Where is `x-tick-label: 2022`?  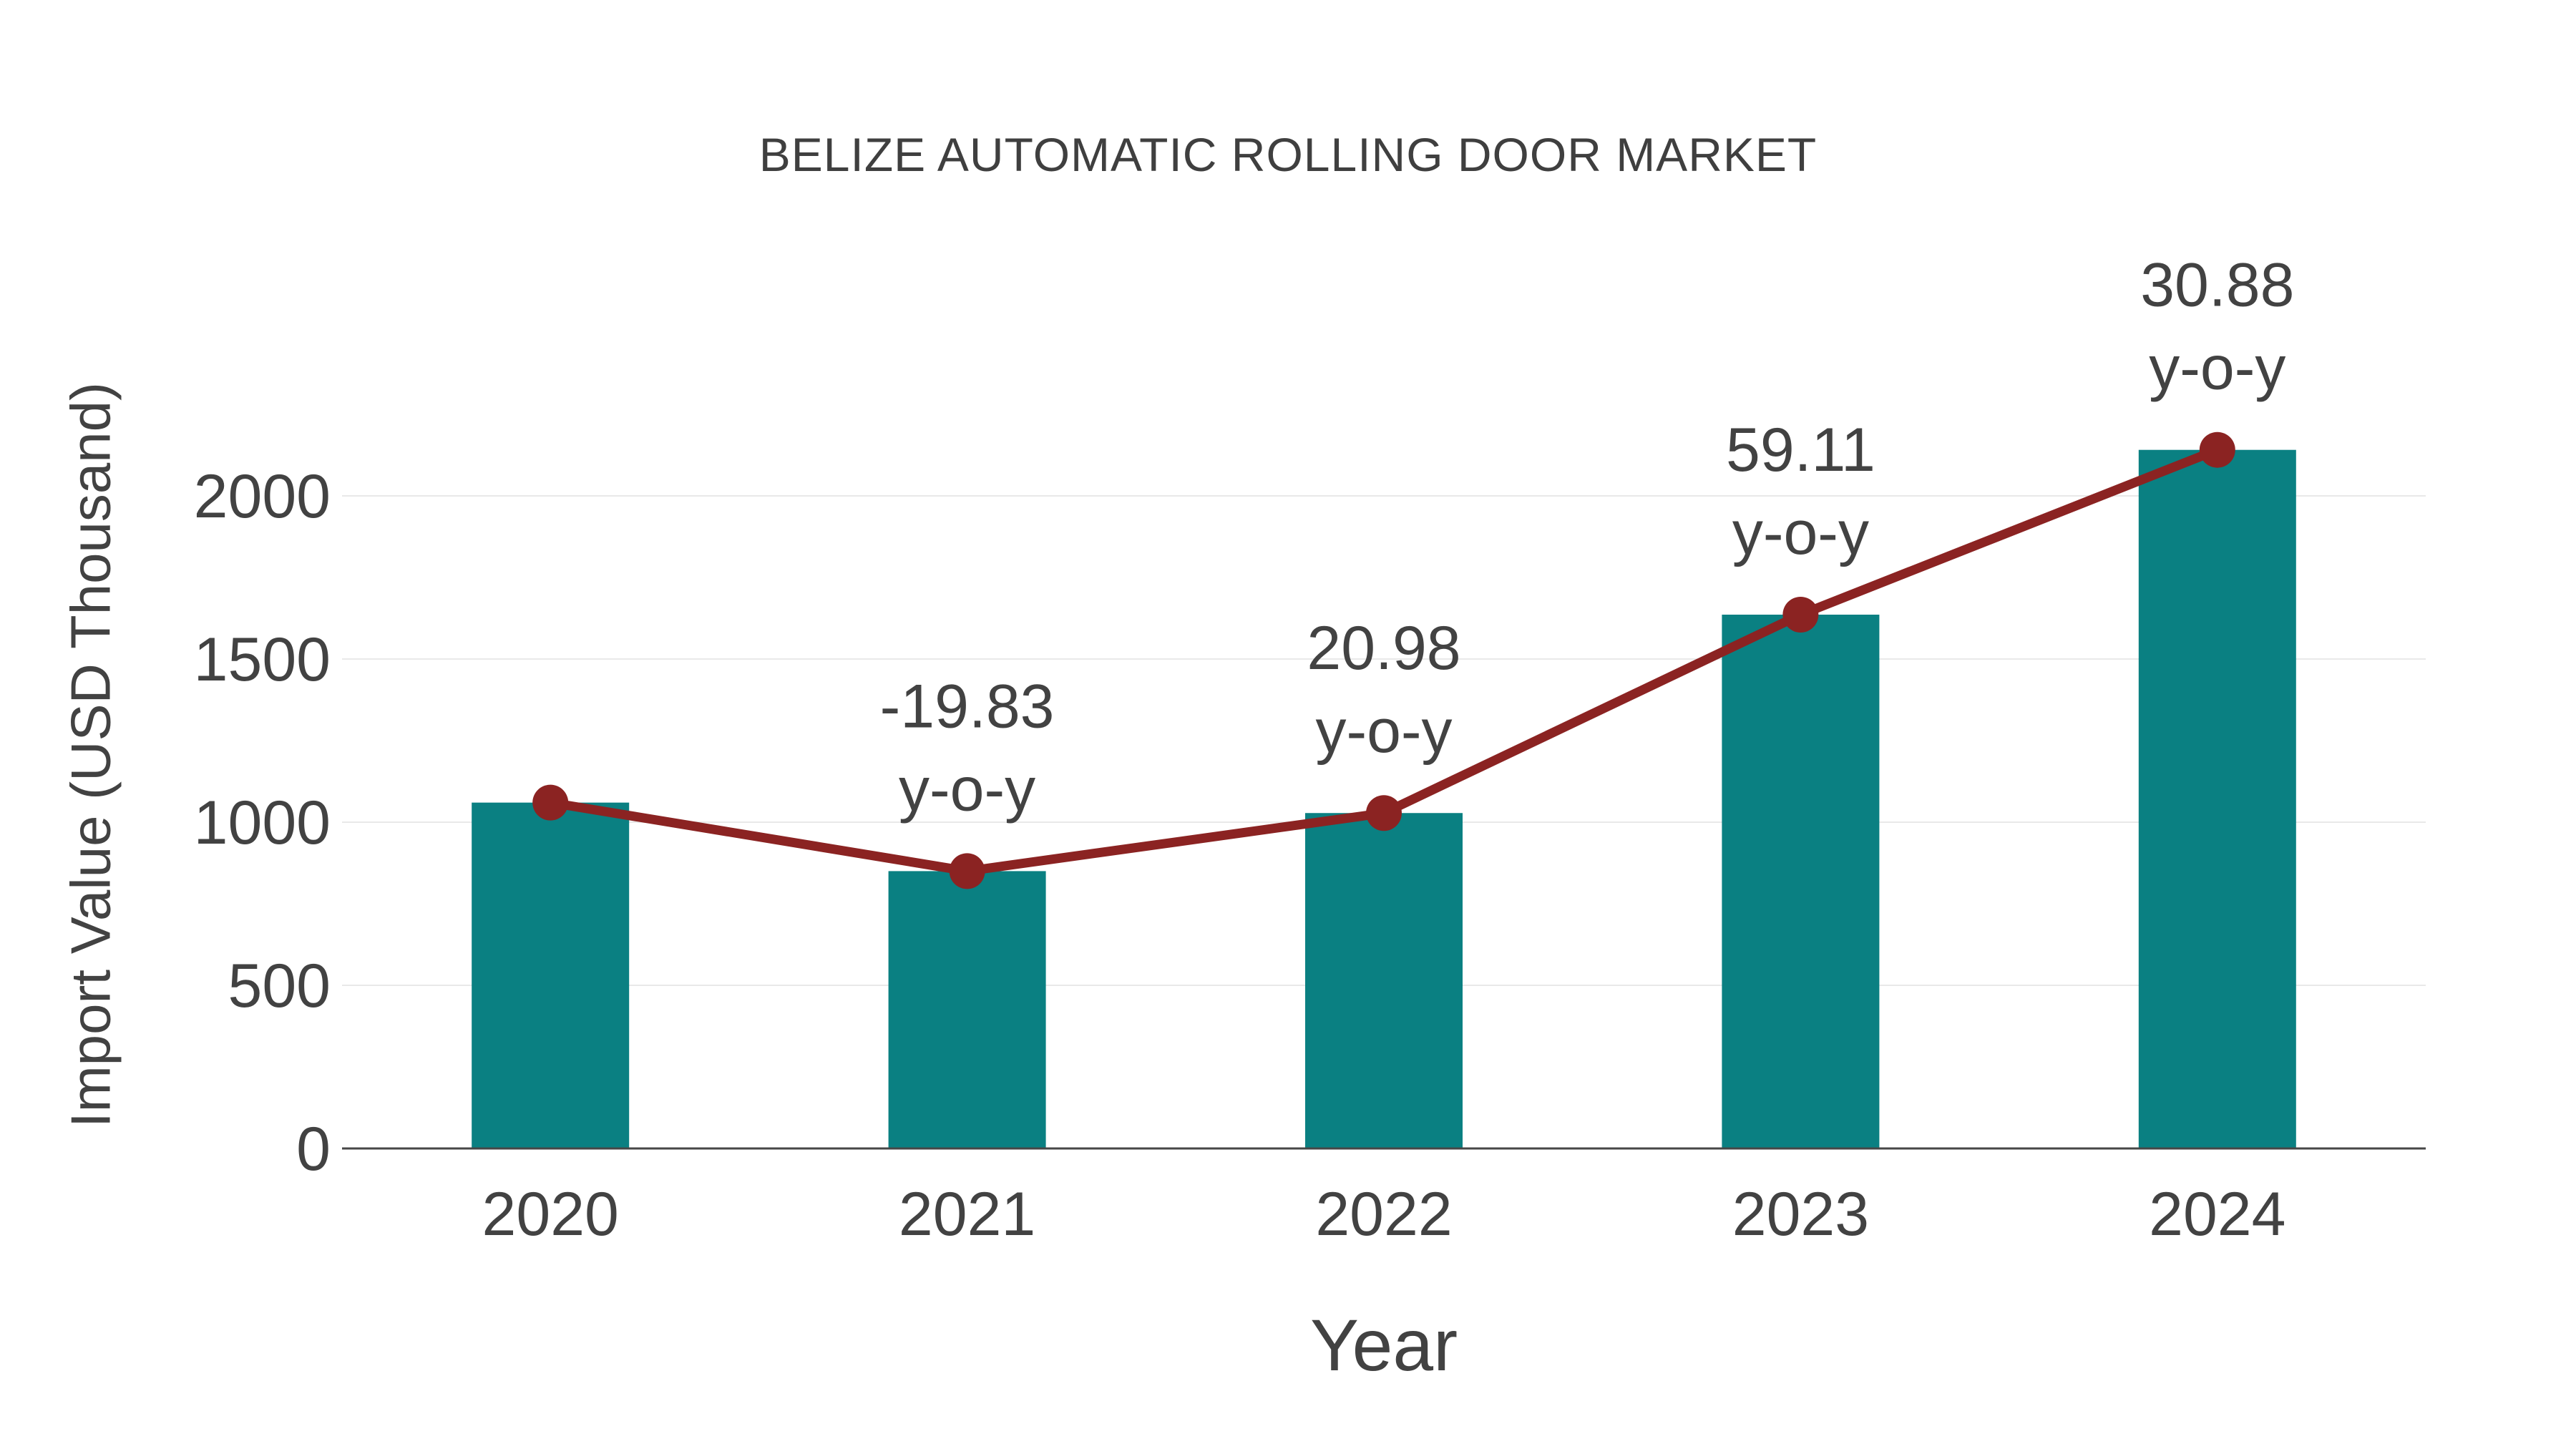 x-tick-label: 2022 is located at coordinates (1383, 1214).